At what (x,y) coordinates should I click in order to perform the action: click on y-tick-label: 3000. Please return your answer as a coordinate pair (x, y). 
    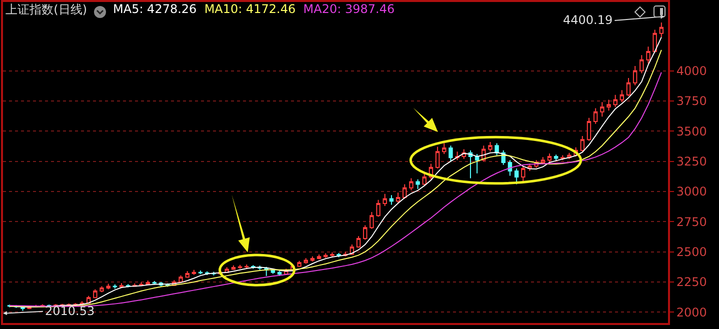
    Looking at the image, I should click on (691, 191).